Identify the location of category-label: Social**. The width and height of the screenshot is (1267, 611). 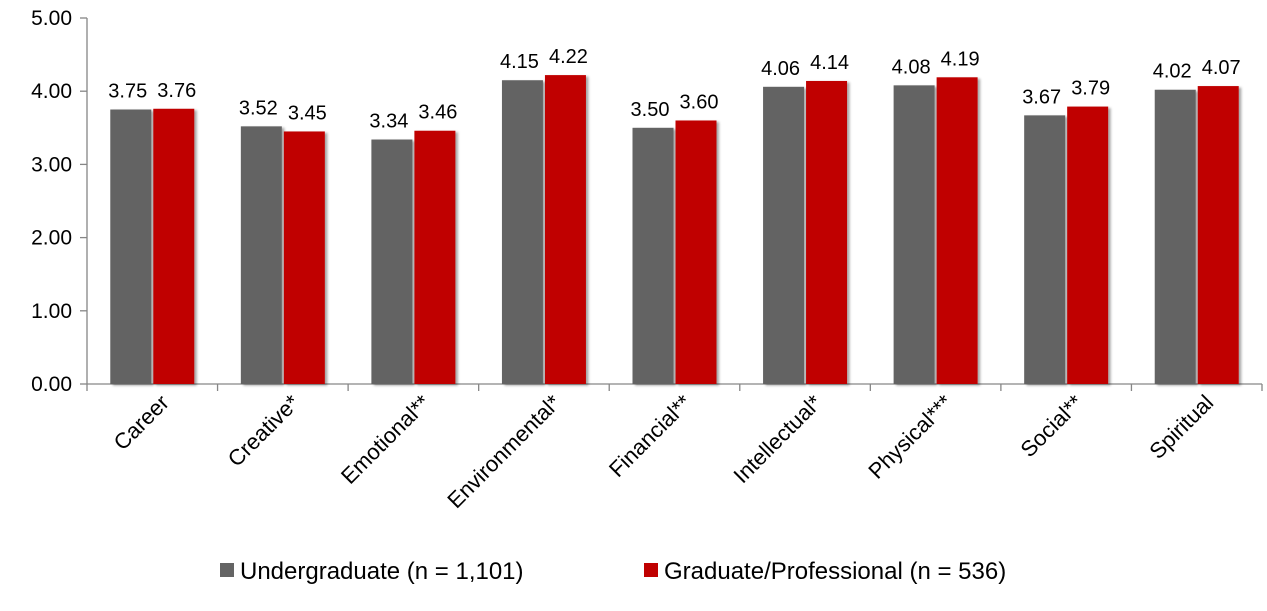
(1052, 426).